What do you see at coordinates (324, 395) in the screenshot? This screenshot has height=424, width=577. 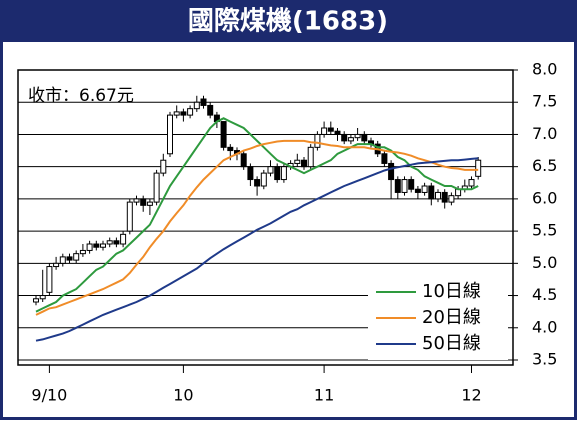 I see `x-tick-label: 11` at bounding box center [324, 395].